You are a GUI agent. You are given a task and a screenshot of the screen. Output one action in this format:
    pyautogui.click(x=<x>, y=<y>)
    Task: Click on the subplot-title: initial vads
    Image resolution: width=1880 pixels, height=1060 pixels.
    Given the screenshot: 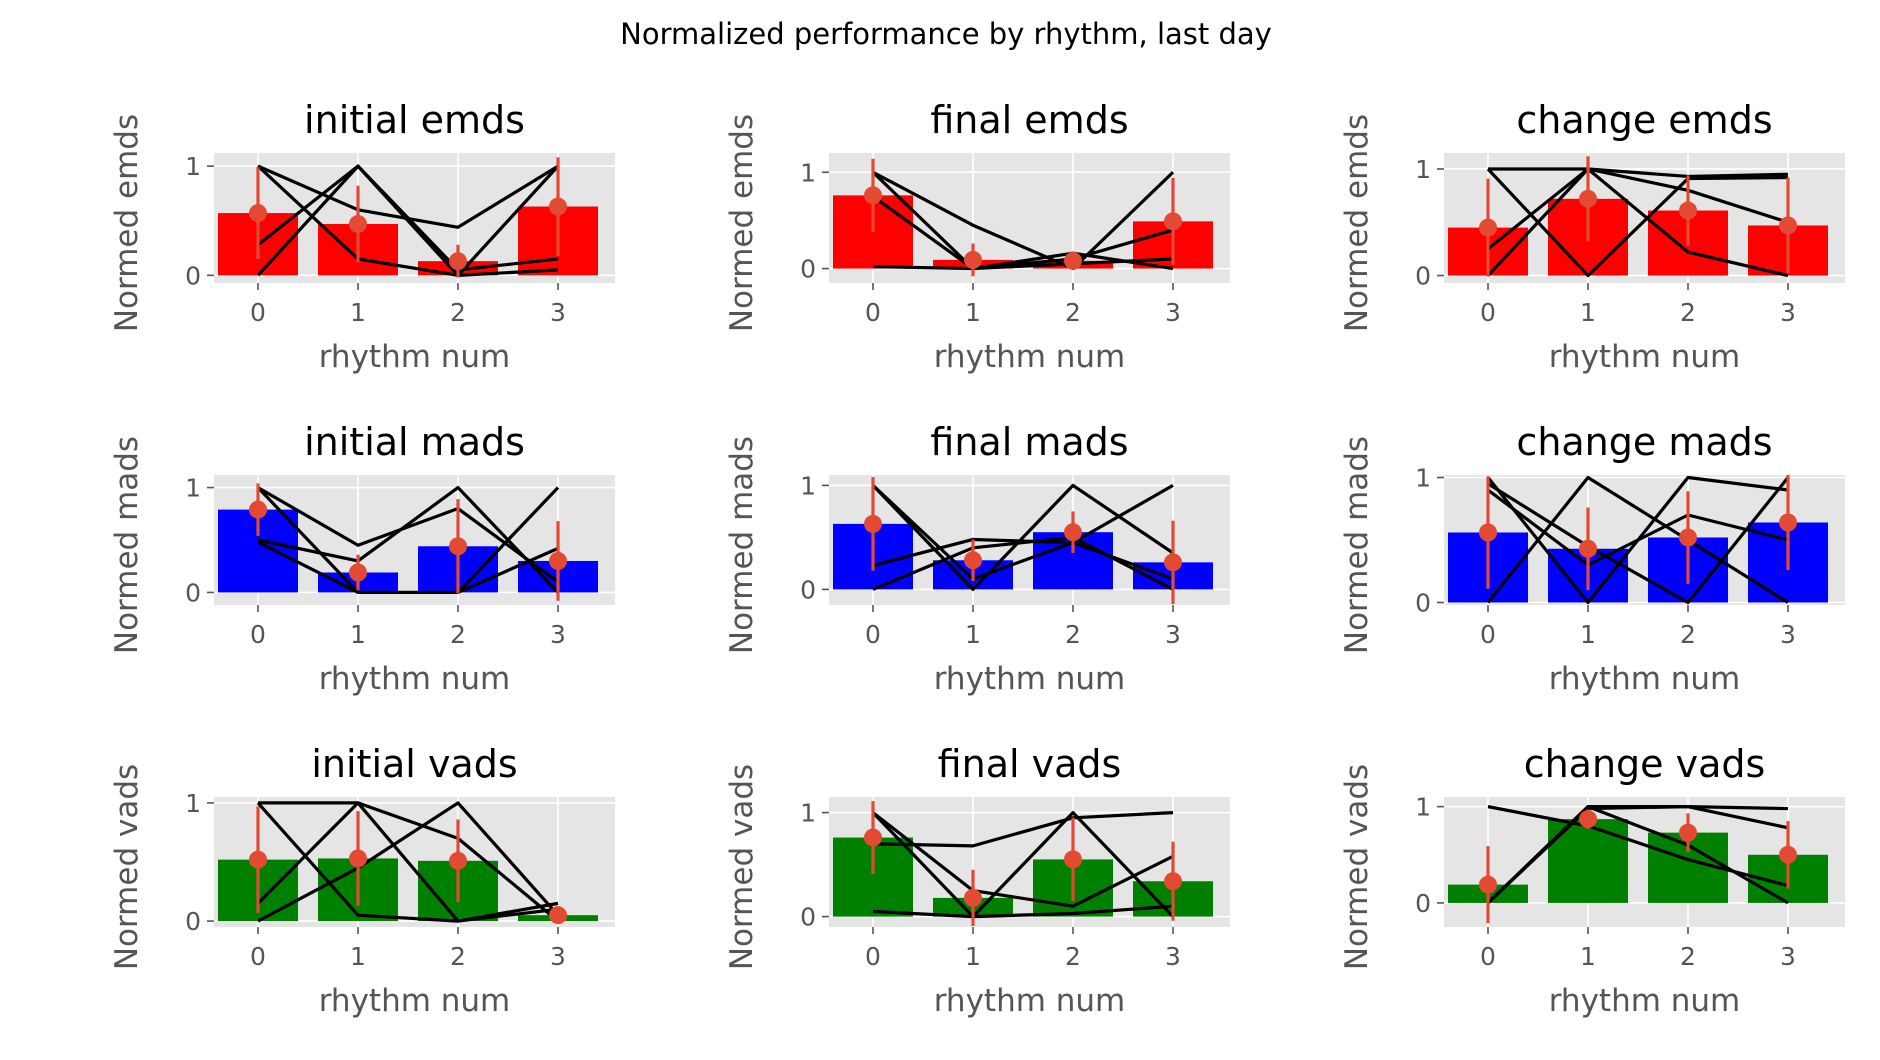 What is the action you would take?
    pyautogui.click(x=414, y=764)
    